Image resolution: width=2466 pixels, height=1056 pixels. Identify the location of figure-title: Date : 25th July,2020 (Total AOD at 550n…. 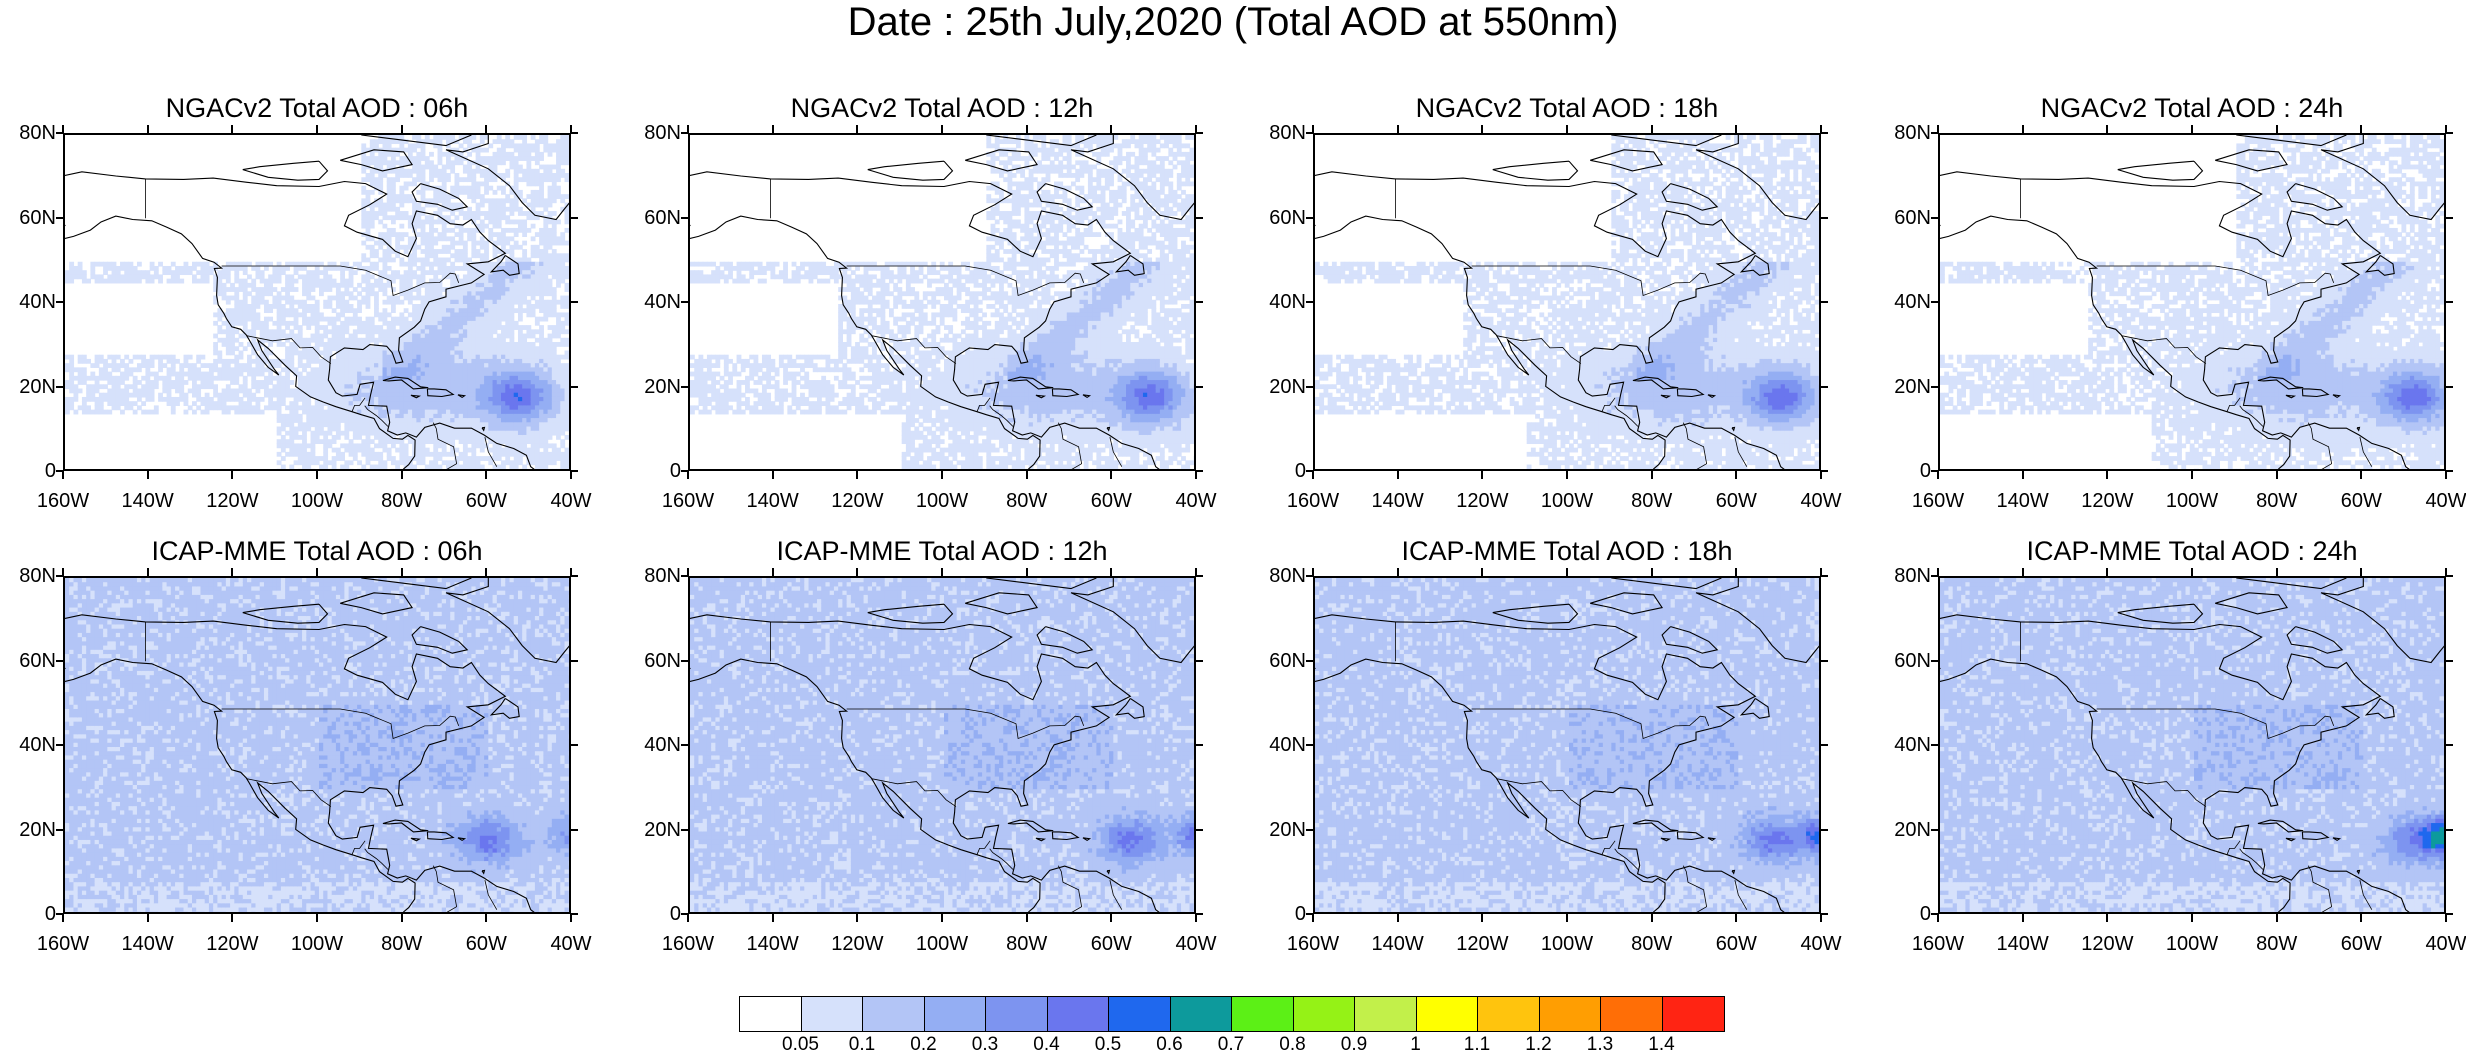
(1233, 22).